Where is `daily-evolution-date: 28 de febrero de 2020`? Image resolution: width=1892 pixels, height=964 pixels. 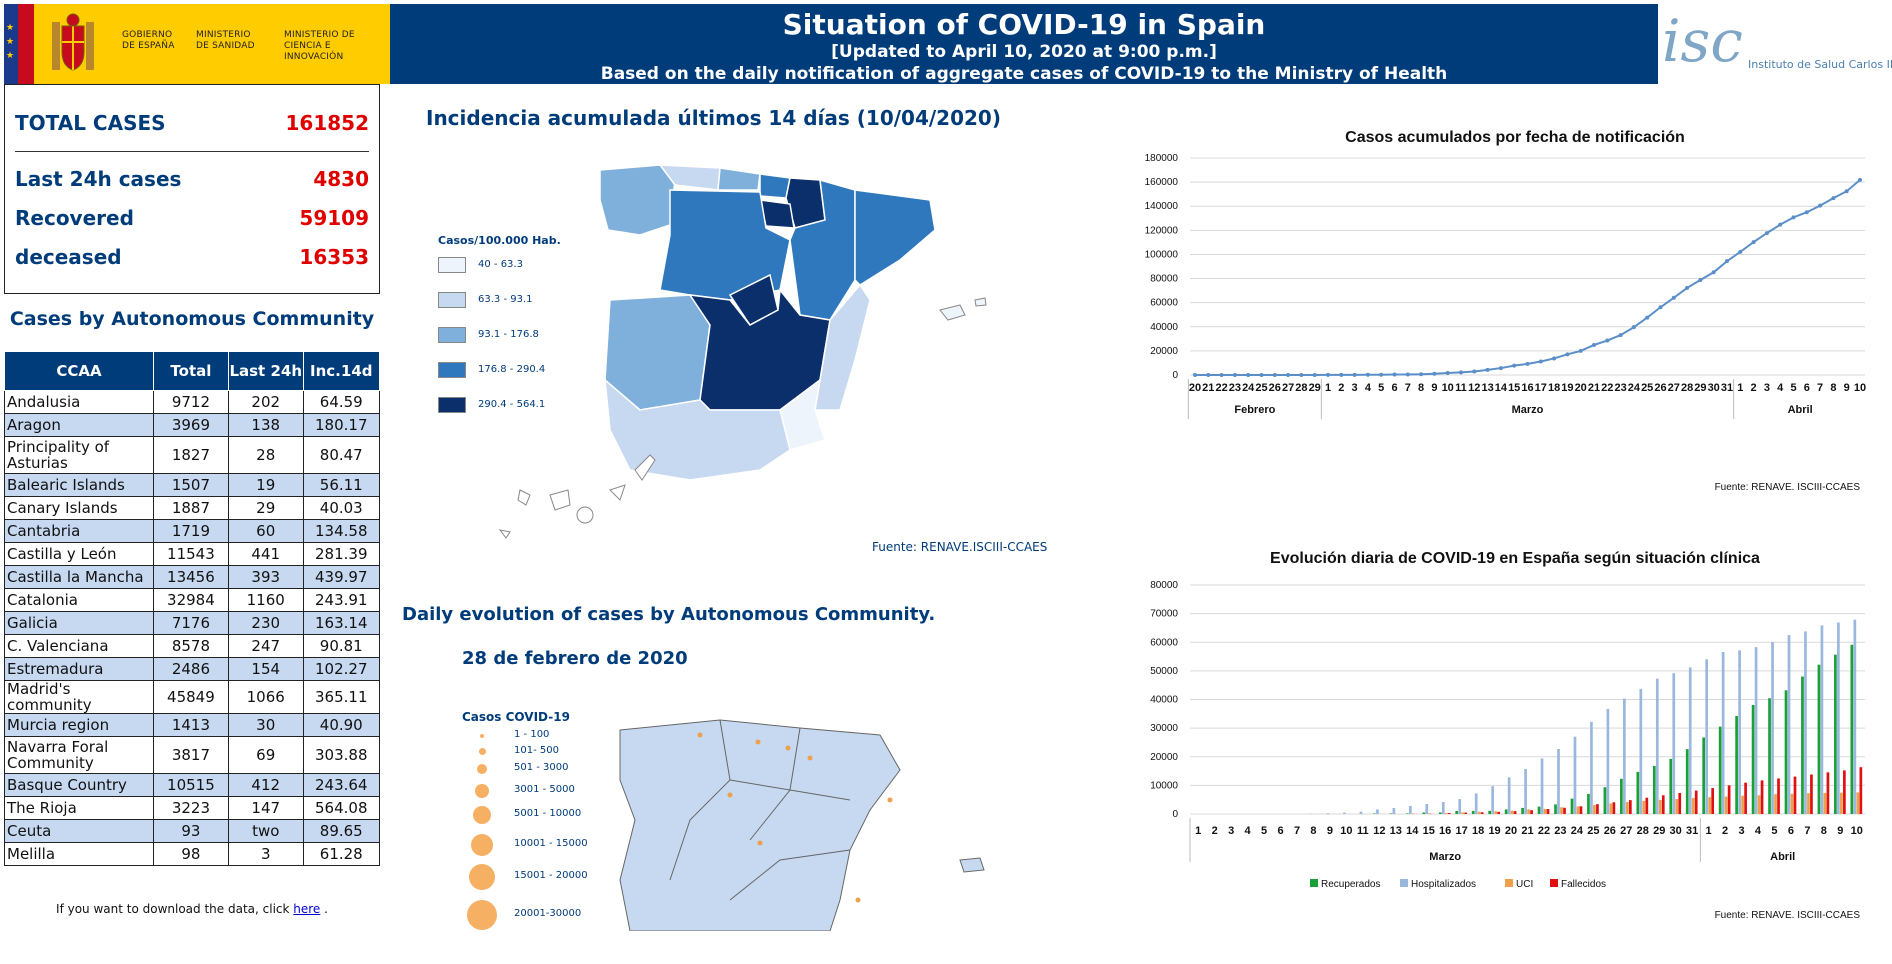 daily-evolution-date: 28 de febrero de 2020 is located at coordinates (575, 658).